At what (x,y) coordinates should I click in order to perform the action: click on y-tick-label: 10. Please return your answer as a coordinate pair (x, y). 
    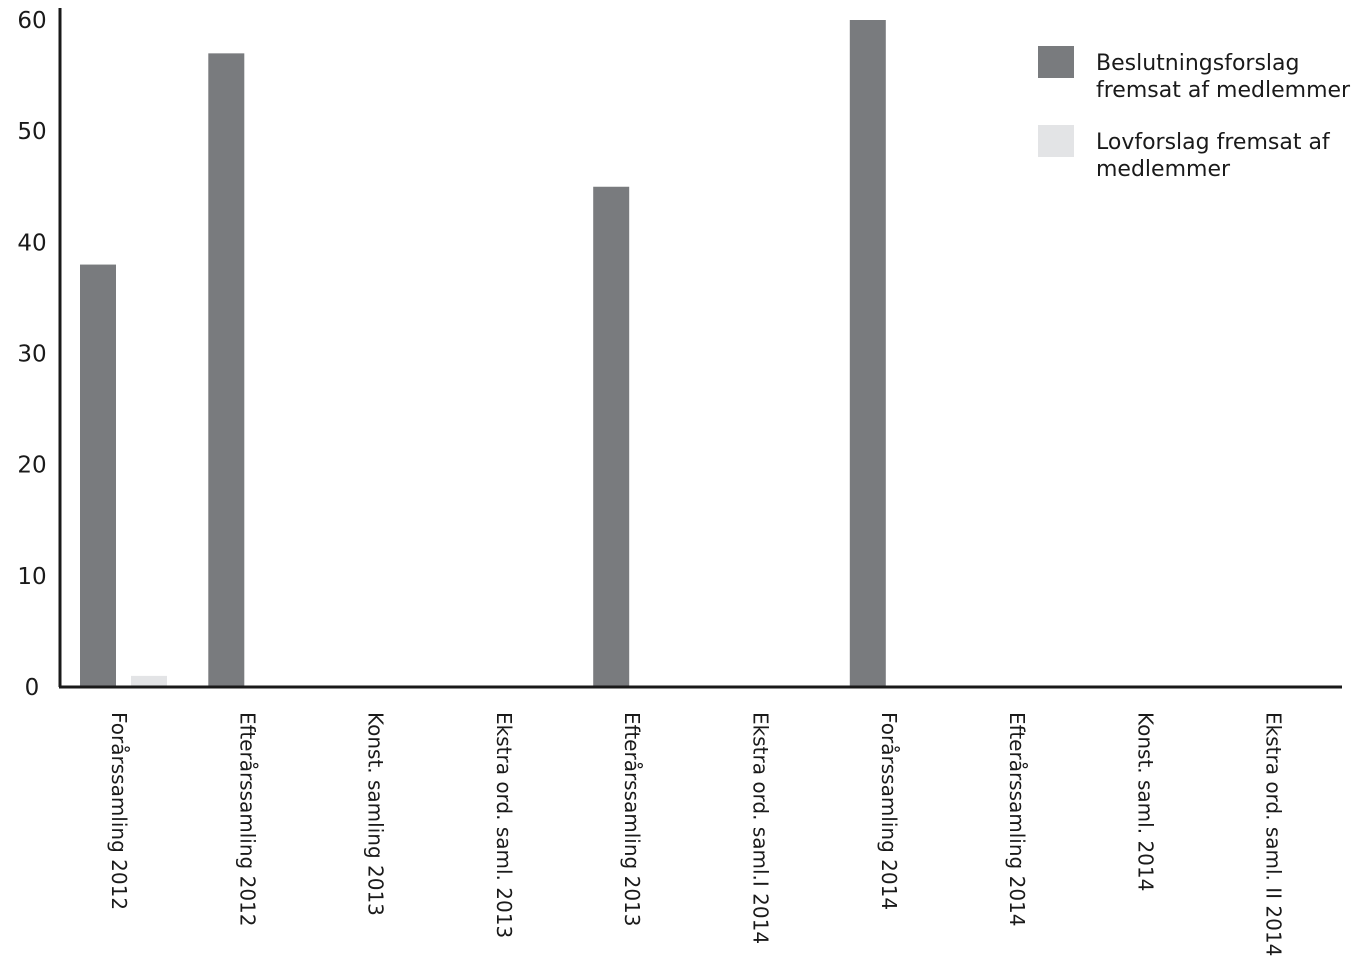
    Looking at the image, I should click on (31, 577).